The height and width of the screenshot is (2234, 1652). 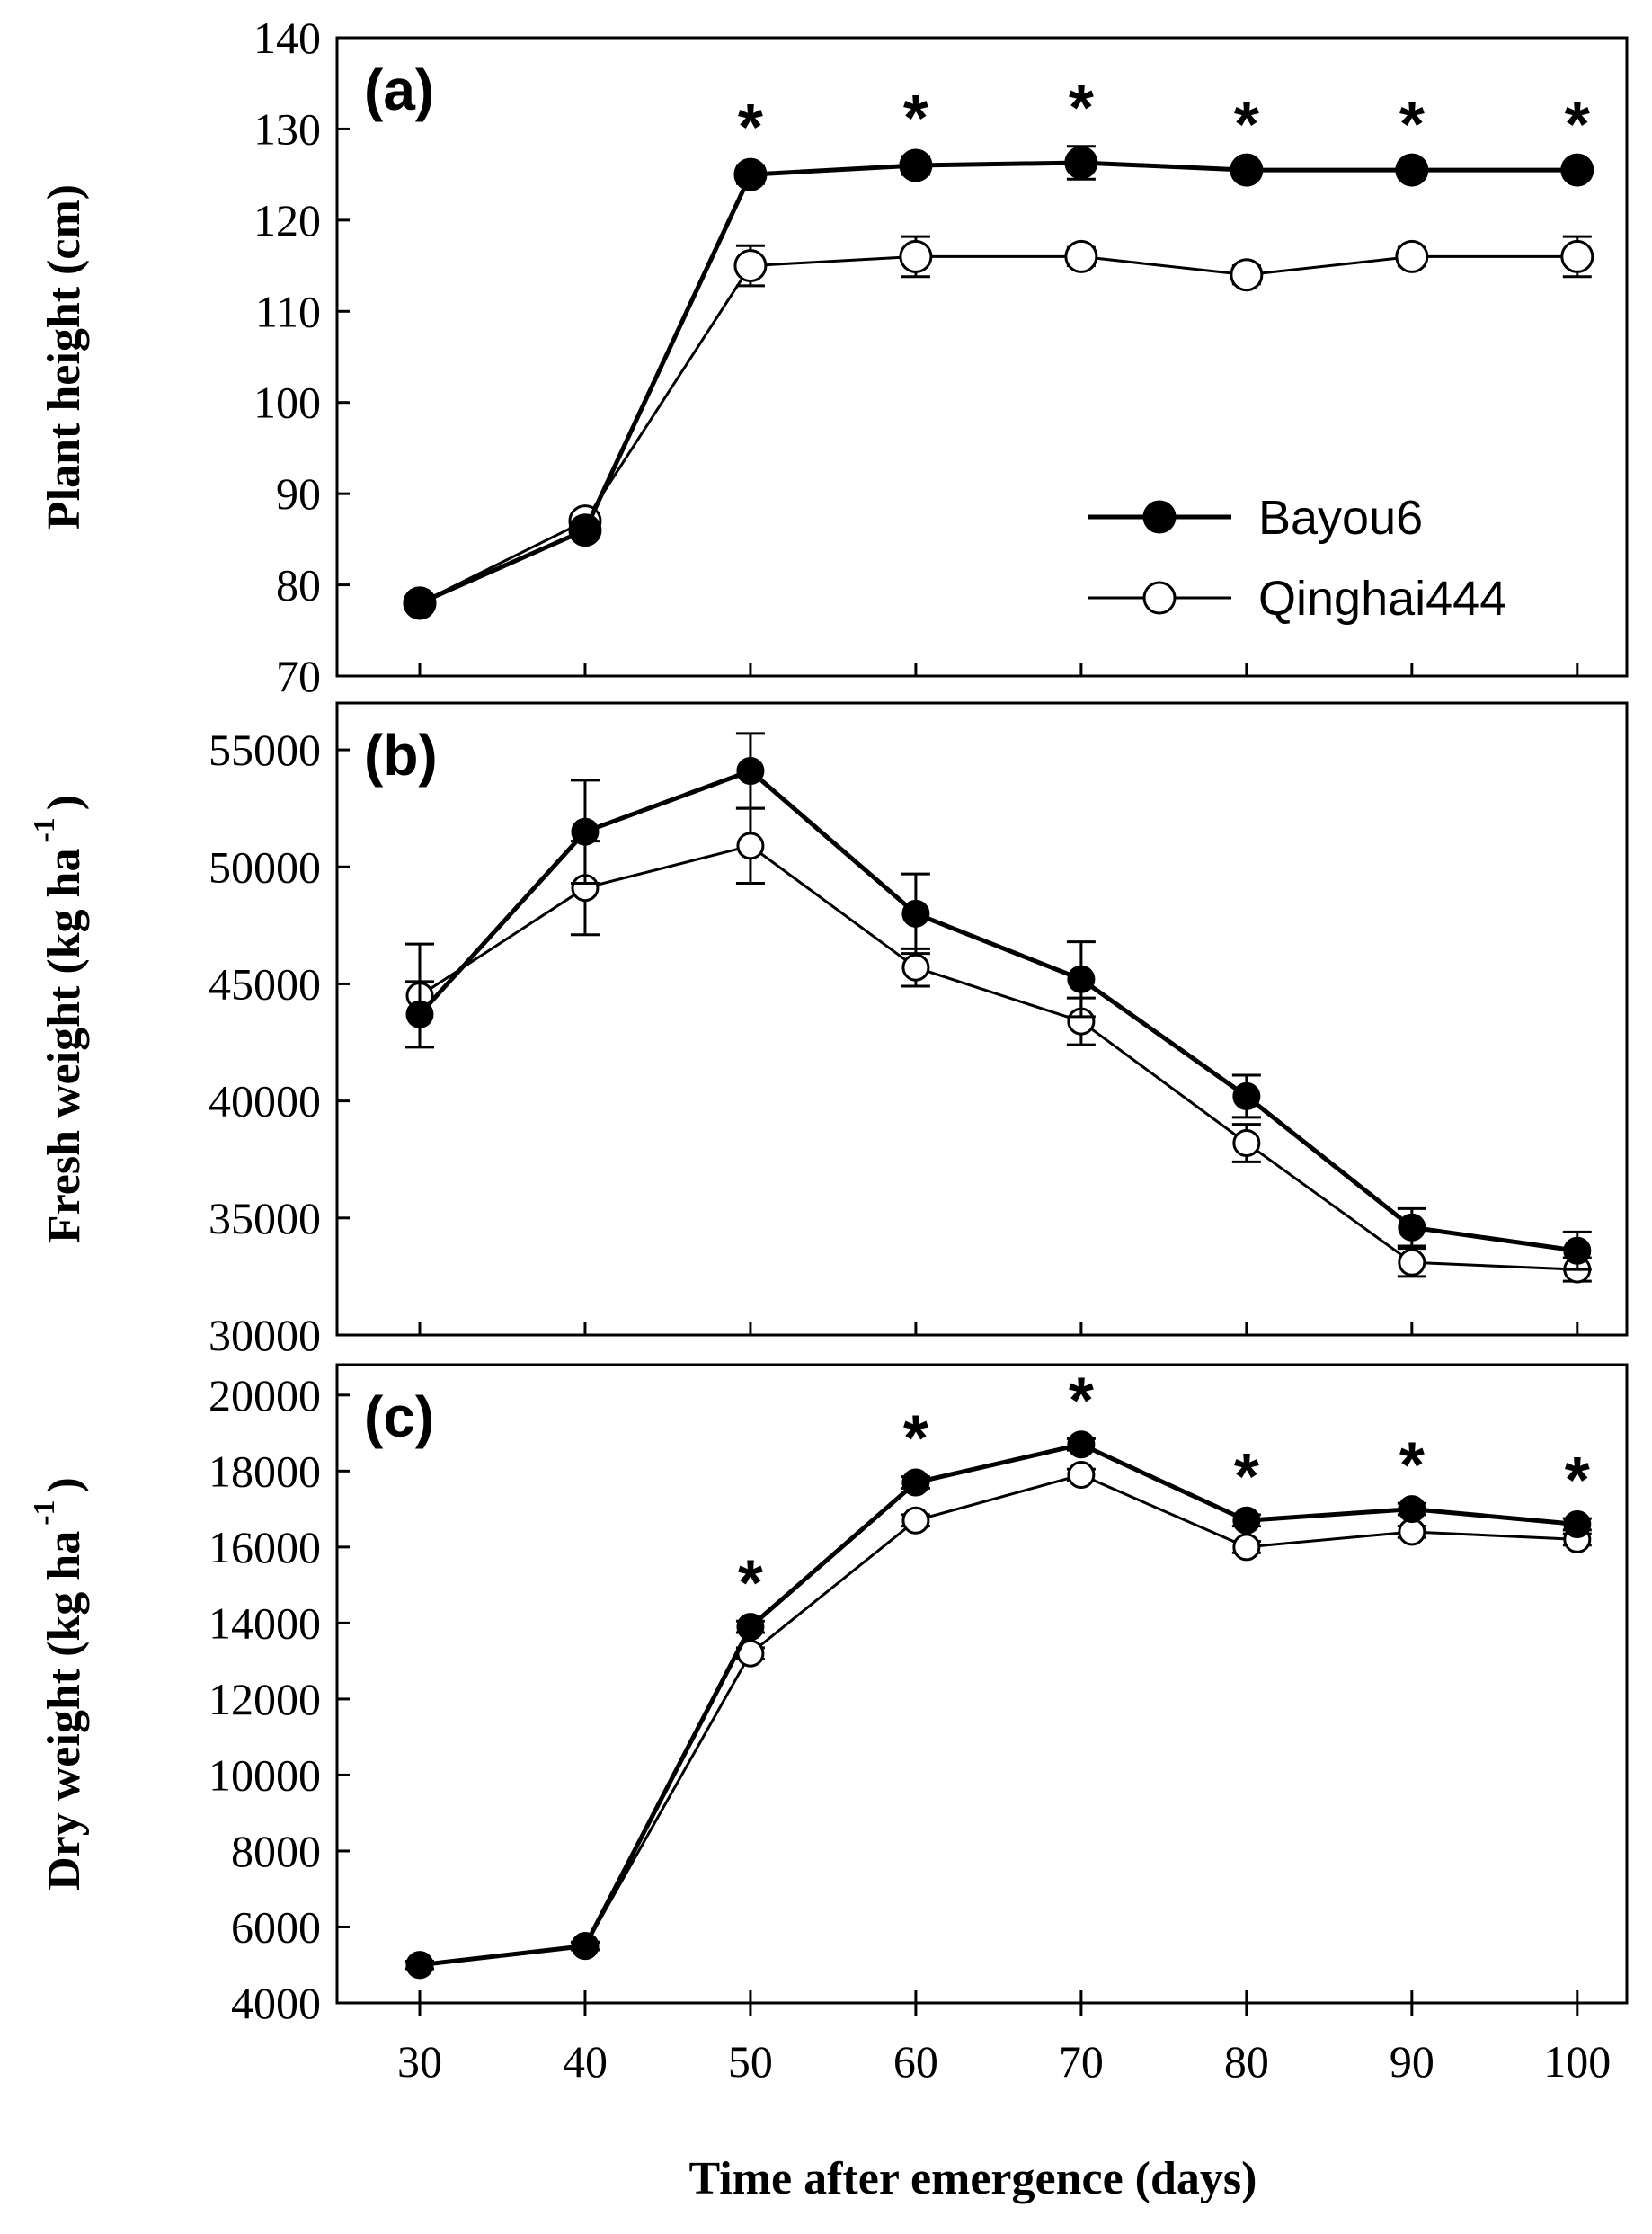 What do you see at coordinates (399, 90) in the screenshot?
I see `panel-label: (a)` at bounding box center [399, 90].